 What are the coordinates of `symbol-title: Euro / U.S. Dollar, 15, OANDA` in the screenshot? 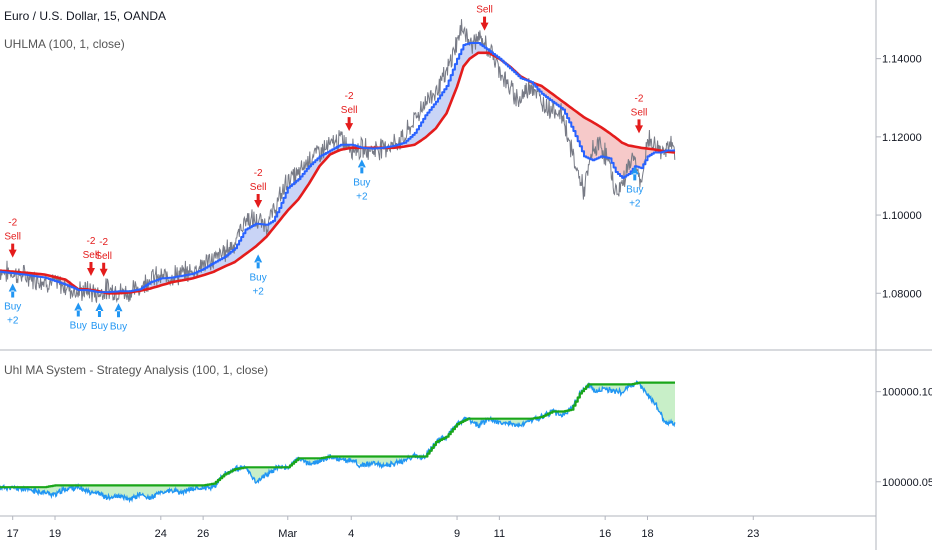 It's located at (85, 16).